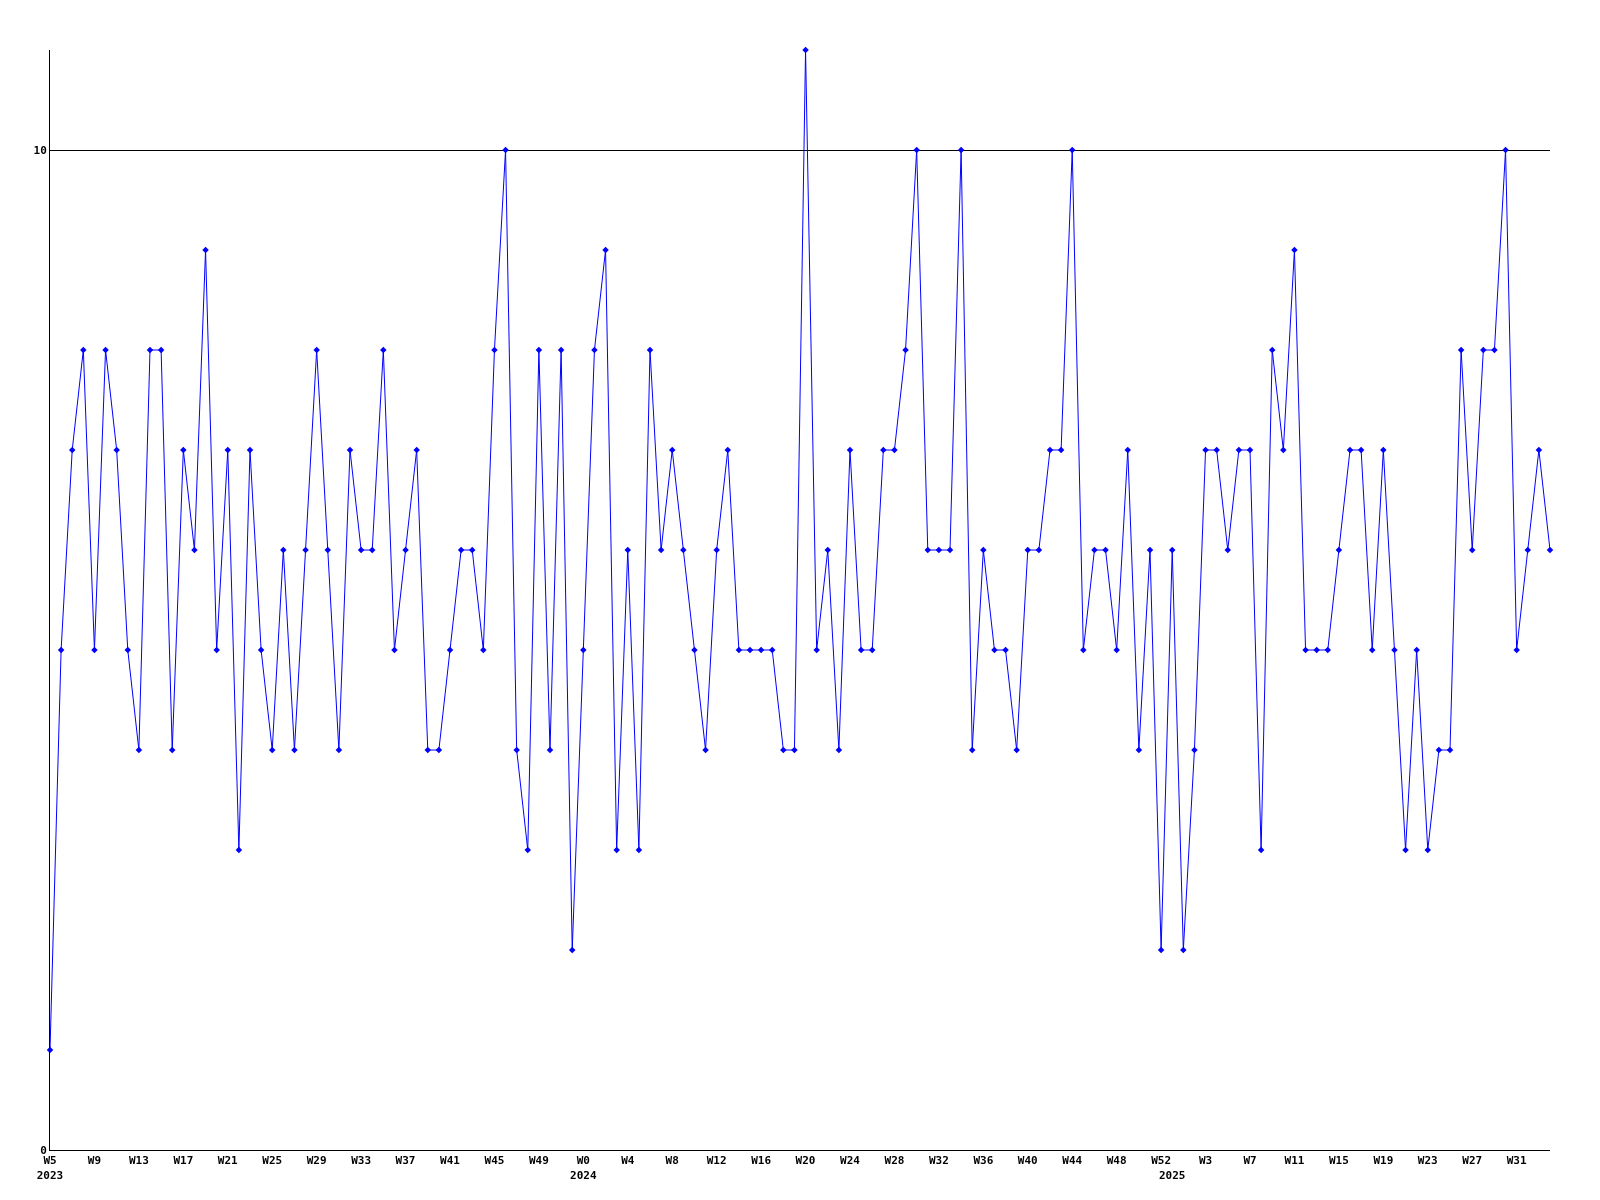  What do you see at coordinates (716, 1161) in the screenshot?
I see `x-tick-label: W12` at bounding box center [716, 1161].